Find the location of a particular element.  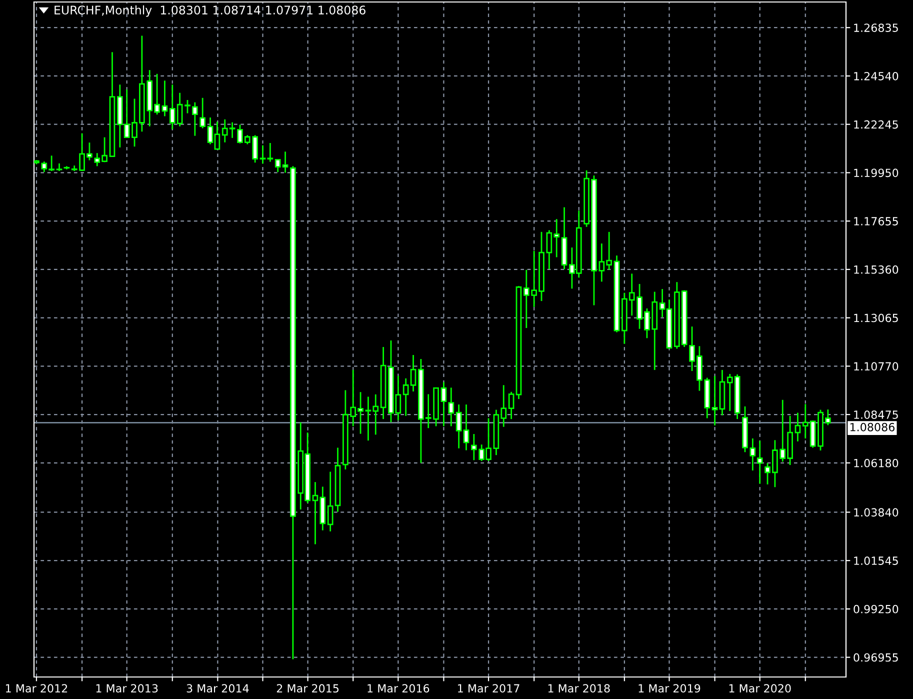

x-tick-label: 1 Mar 2016 is located at coordinates (399, 688).